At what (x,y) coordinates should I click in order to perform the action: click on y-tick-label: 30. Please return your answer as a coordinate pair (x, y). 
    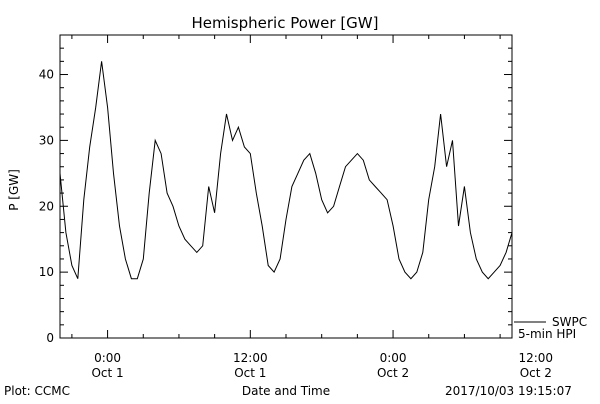
    Looking at the image, I should click on (46, 140).